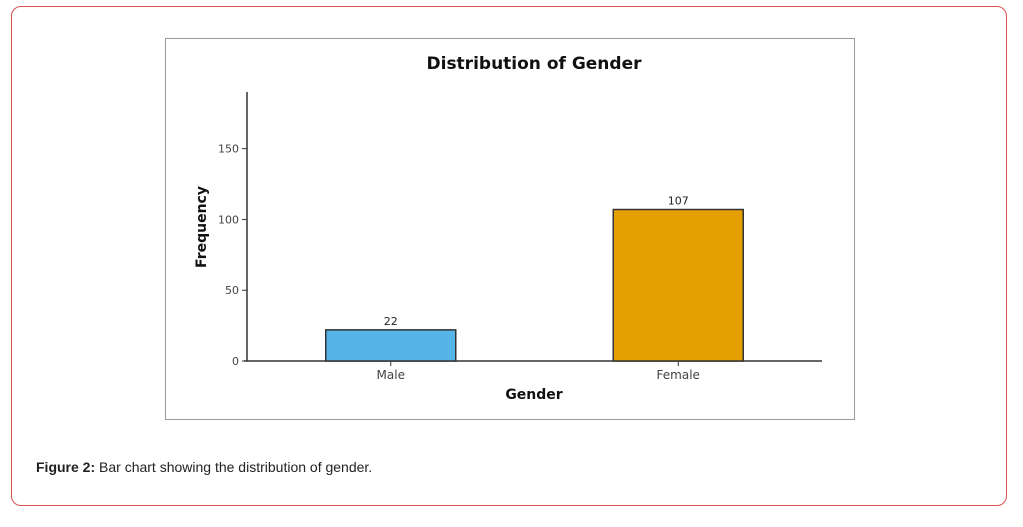 This screenshot has width=1023, height=527. What do you see at coordinates (533, 395) in the screenshot?
I see `x-axis-label: Gender` at bounding box center [533, 395].